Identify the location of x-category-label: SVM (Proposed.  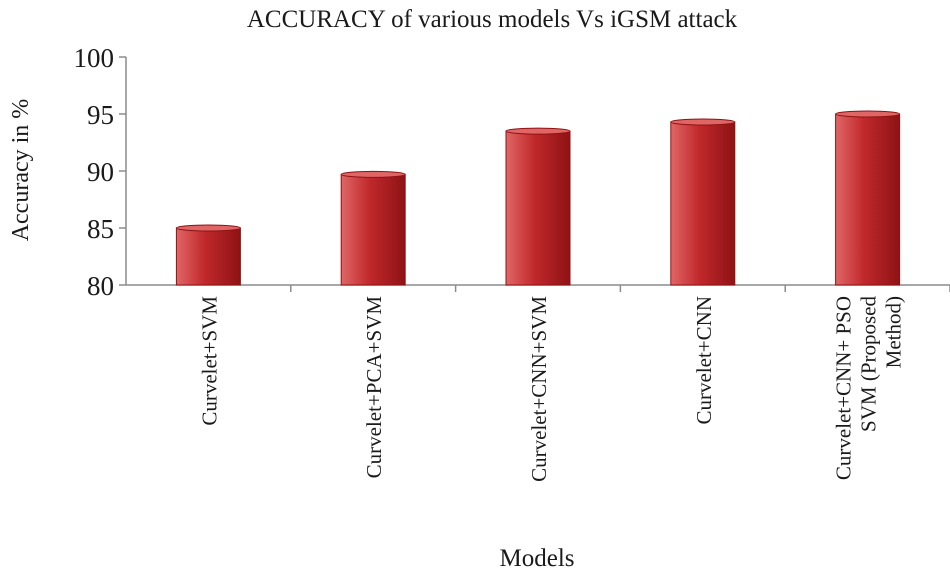
(869, 364).